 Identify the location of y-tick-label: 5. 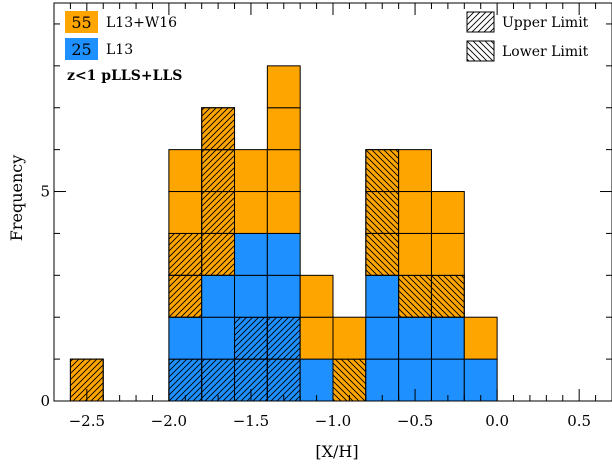
(45, 192).